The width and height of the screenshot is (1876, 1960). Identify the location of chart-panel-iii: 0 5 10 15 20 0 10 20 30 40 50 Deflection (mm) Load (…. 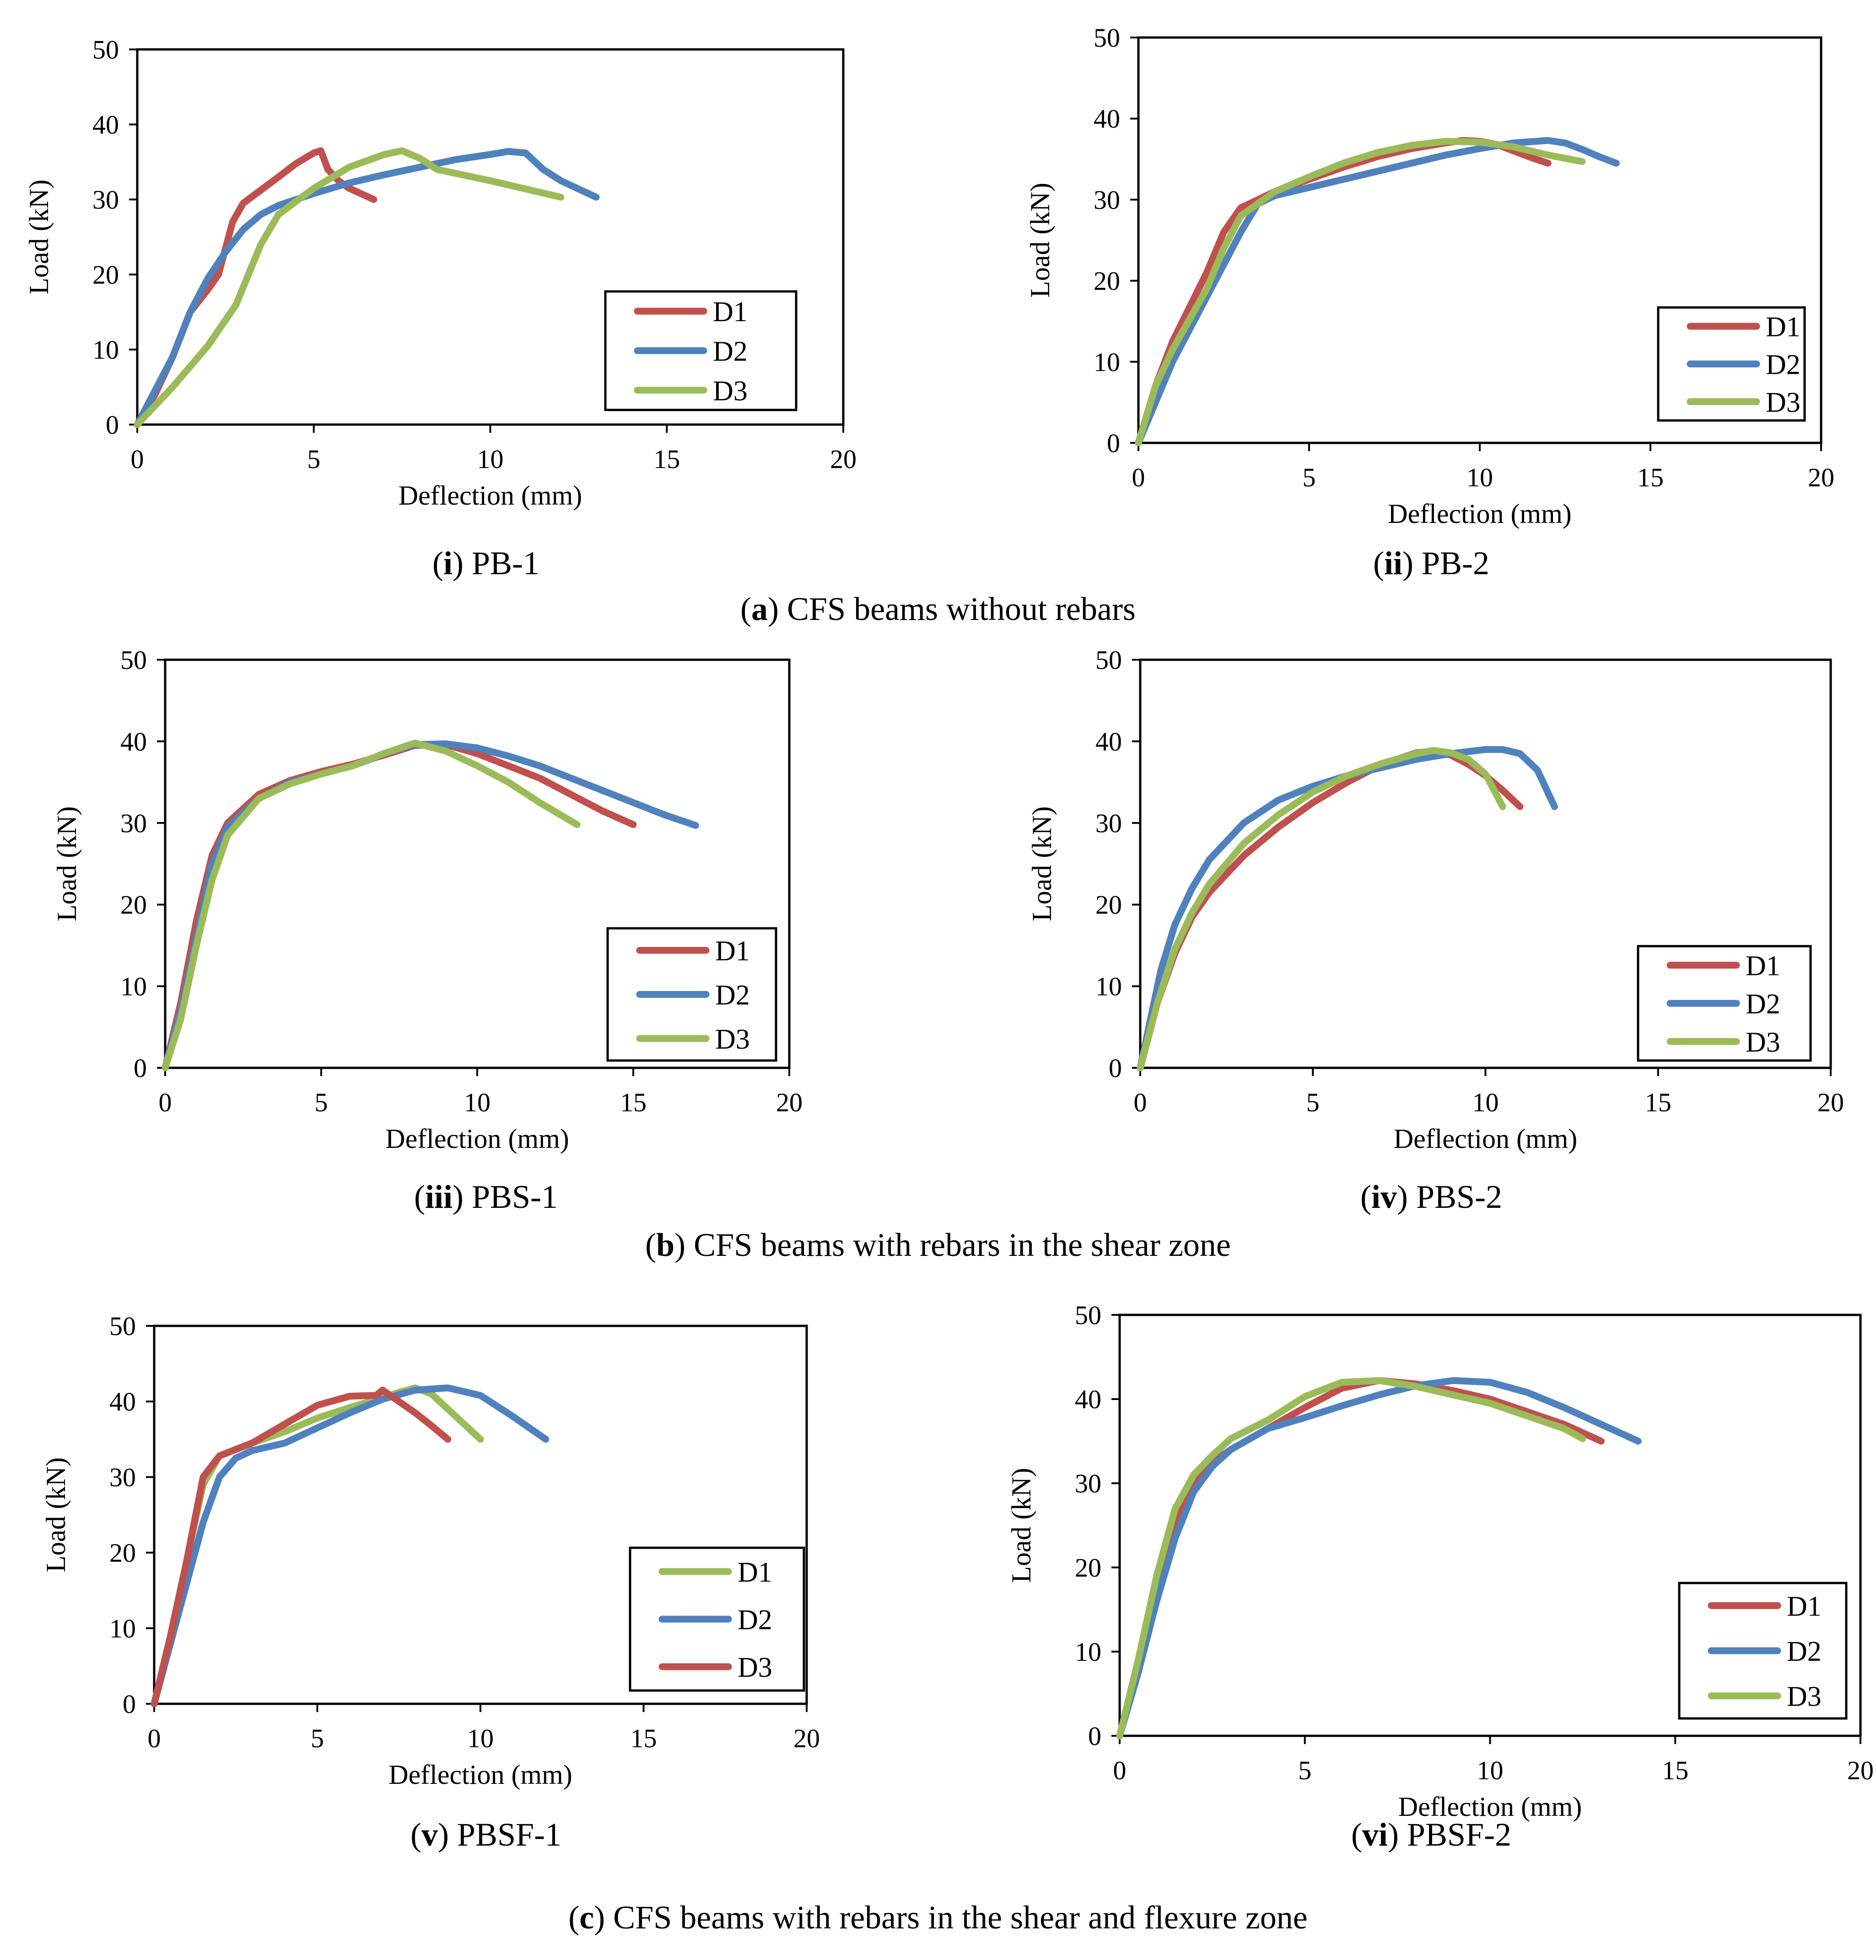
(428, 930).